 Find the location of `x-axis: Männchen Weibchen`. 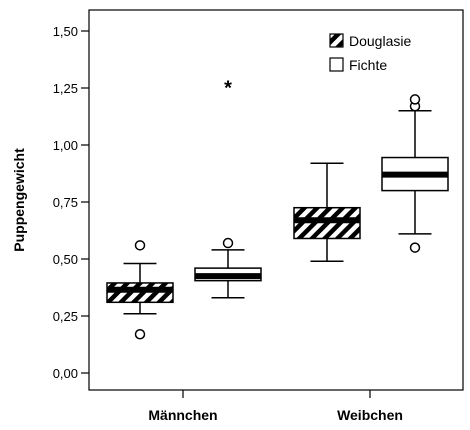

x-axis: Männchen Weibchen is located at coordinates (275, 406).